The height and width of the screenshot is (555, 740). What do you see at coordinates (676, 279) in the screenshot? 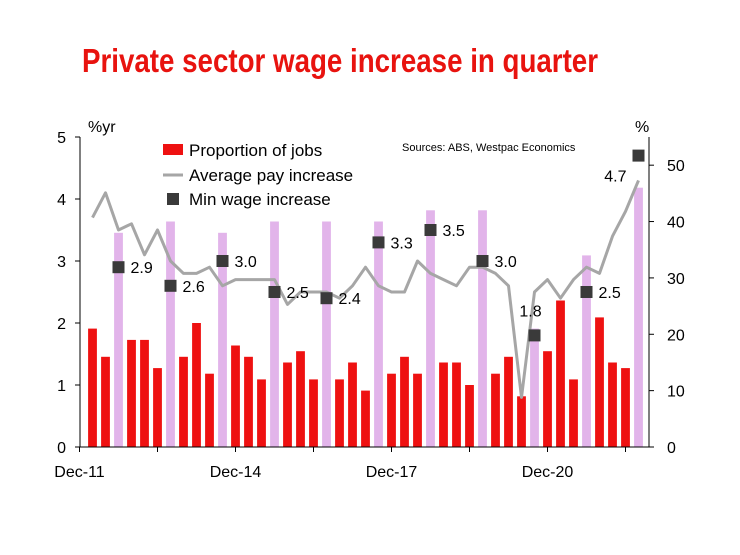
I see `right-axis-tick-label: 30` at bounding box center [676, 279].